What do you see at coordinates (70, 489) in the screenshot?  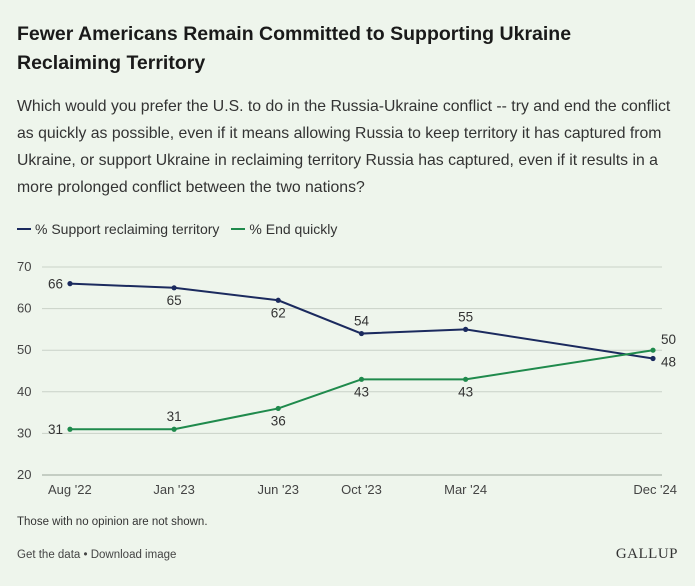 I see `x-tick-label: Aug '22` at bounding box center [70, 489].